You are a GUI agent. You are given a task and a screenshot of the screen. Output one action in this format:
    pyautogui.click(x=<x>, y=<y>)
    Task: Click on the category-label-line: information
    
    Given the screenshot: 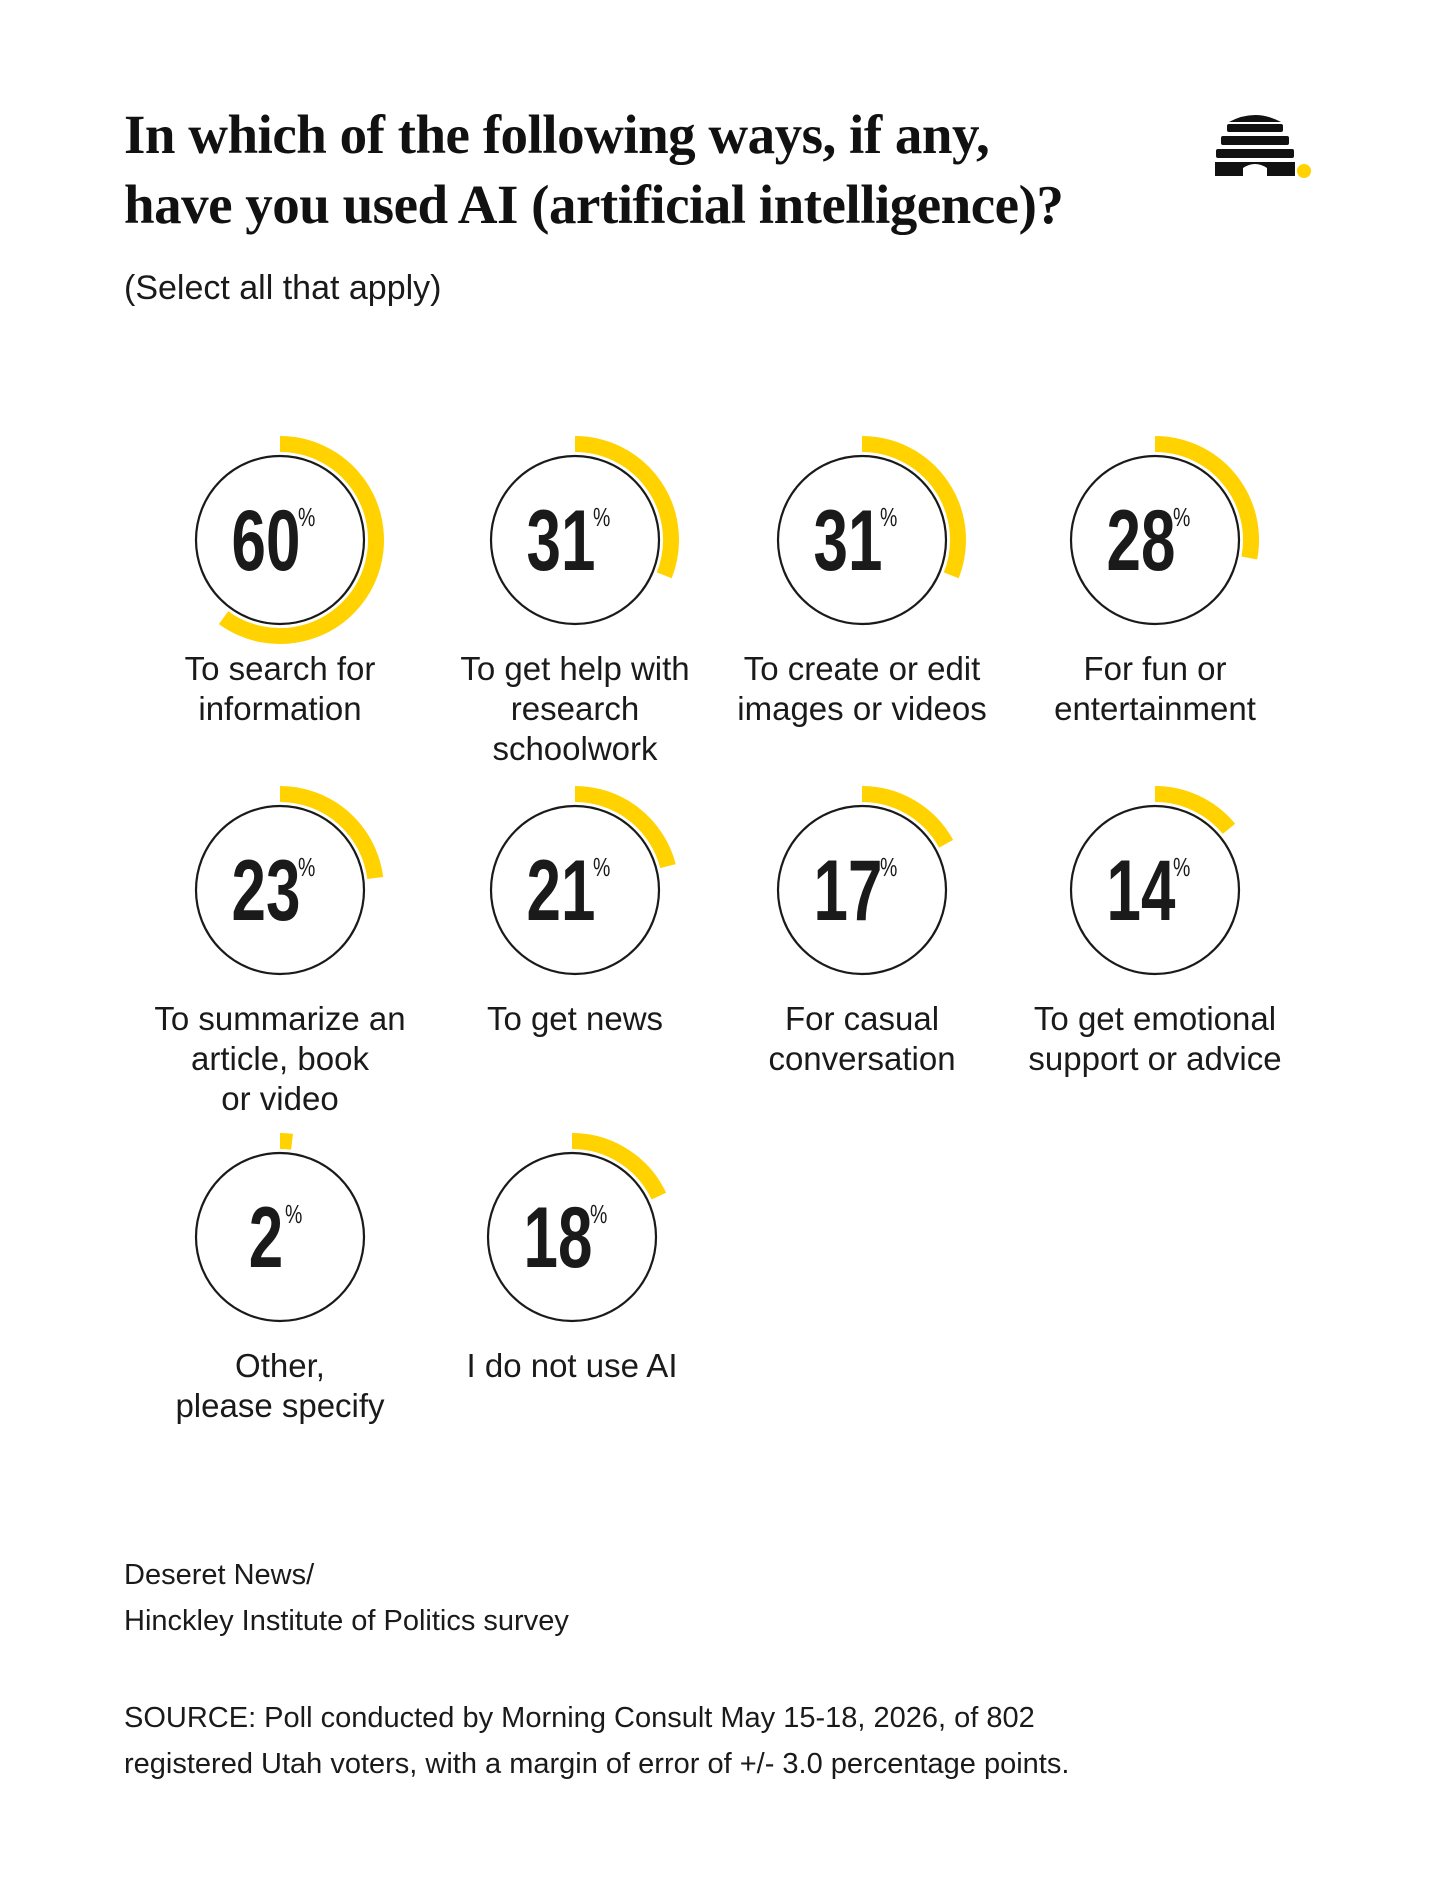 What is the action you would take?
    pyautogui.click(x=279, y=708)
    